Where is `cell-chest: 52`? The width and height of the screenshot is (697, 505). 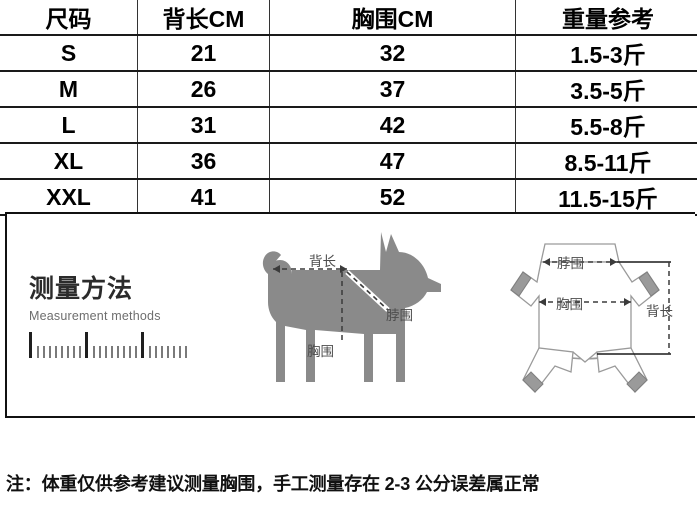
cell-chest: 52 is located at coordinates (392, 197).